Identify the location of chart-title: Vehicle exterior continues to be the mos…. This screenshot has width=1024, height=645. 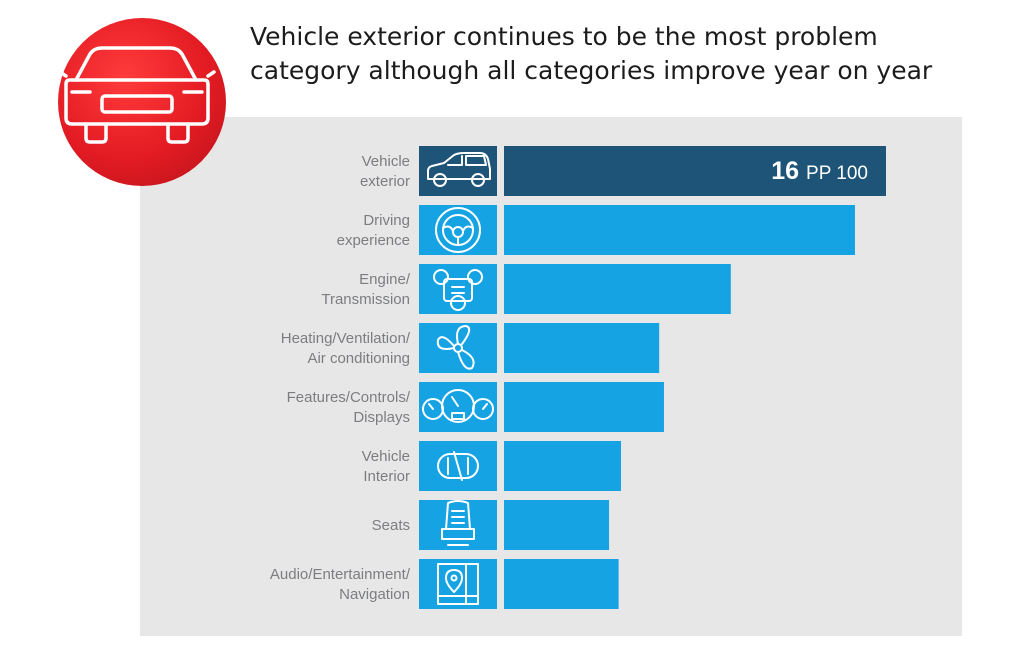
(620, 54).